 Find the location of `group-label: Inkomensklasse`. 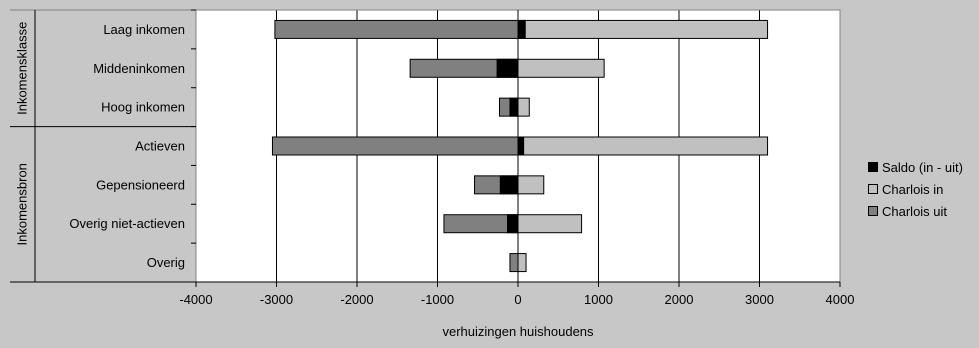

group-label: Inkomensklasse is located at coordinates (22, 68).